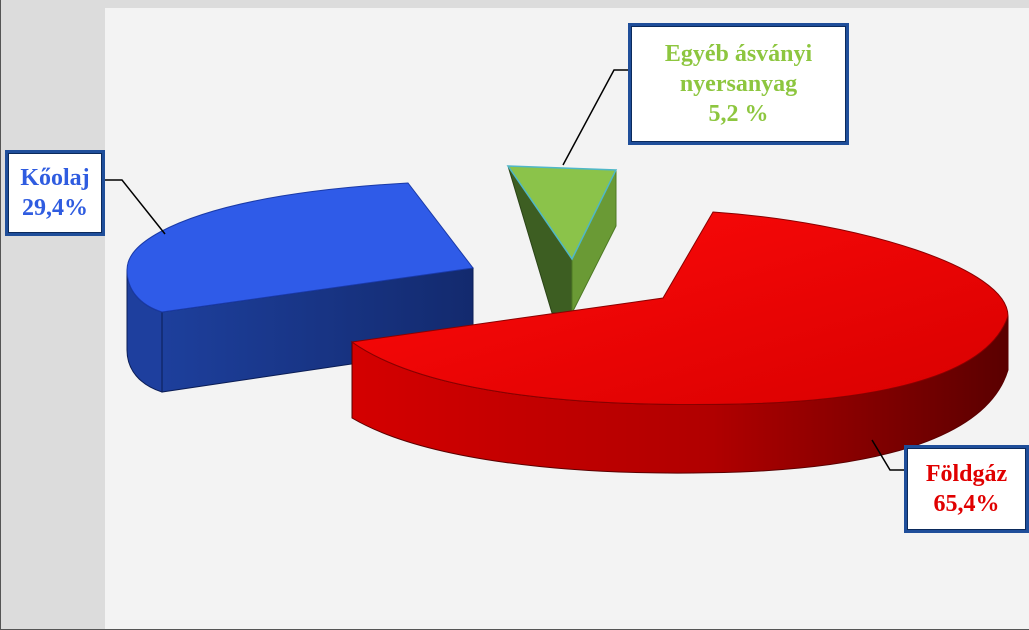 The width and height of the screenshot is (1029, 630). I want to click on data-label-foldgaz-line2: 65,4%, so click(966, 504).